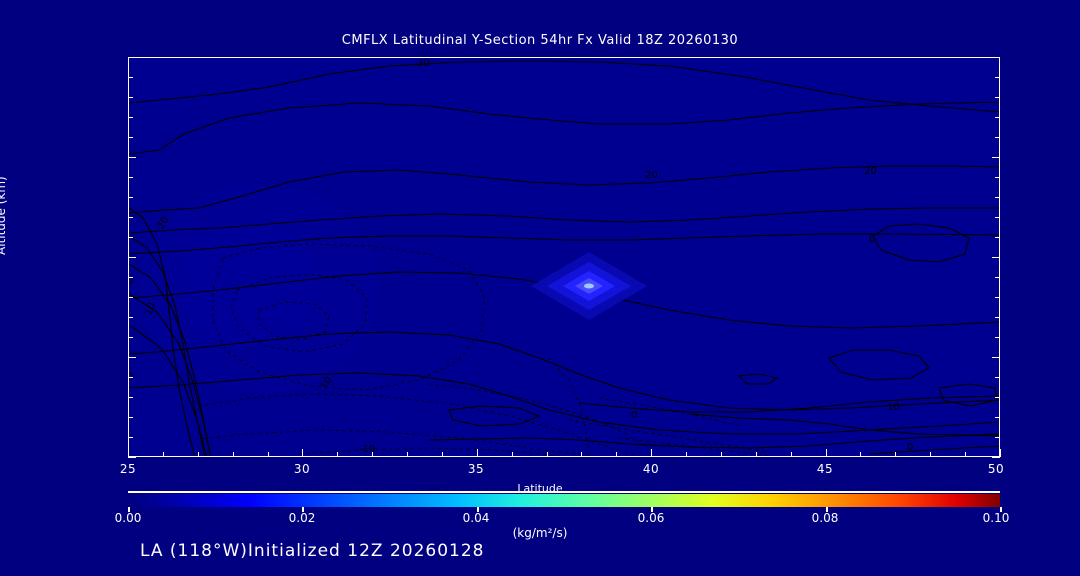  Describe the element at coordinates (302, 518) in the screenshot. I see `colorbar-label-1: 0.02` at that location.